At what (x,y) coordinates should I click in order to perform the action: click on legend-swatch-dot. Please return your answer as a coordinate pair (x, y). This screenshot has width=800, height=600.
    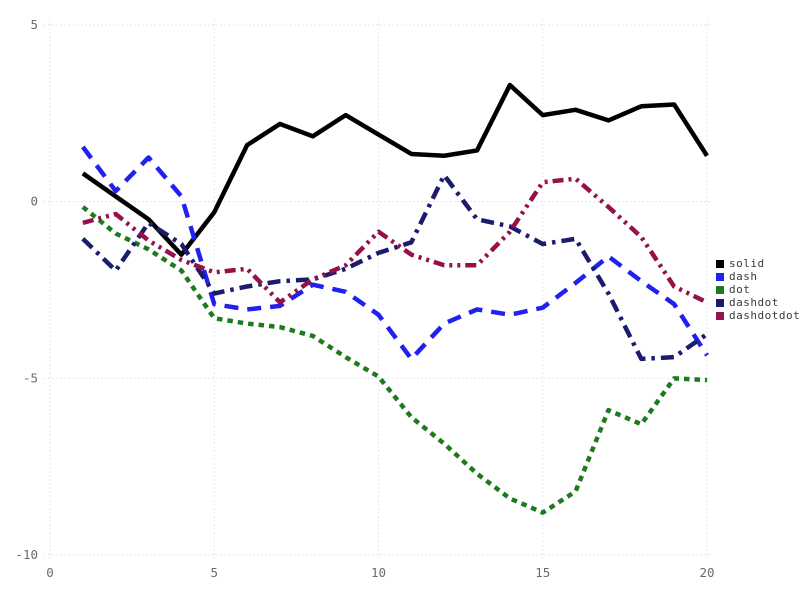
    Looking at the image, I should click on (720, 290).